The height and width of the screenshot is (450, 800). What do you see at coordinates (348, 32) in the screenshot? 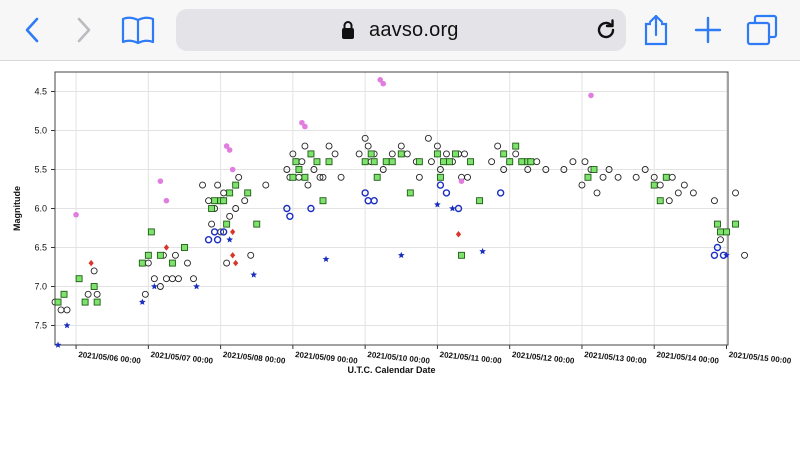
I see `lock-icon` at bounding box center [348, 32].